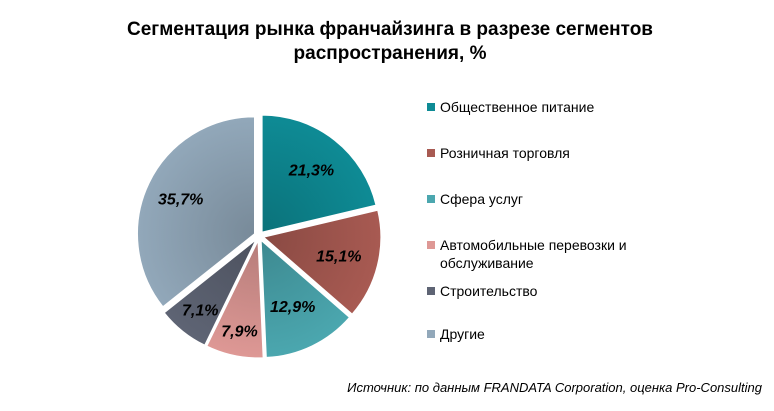 The image size is (774, 411). I want to click on data-label-6: 35,7%, so click(180, 199).